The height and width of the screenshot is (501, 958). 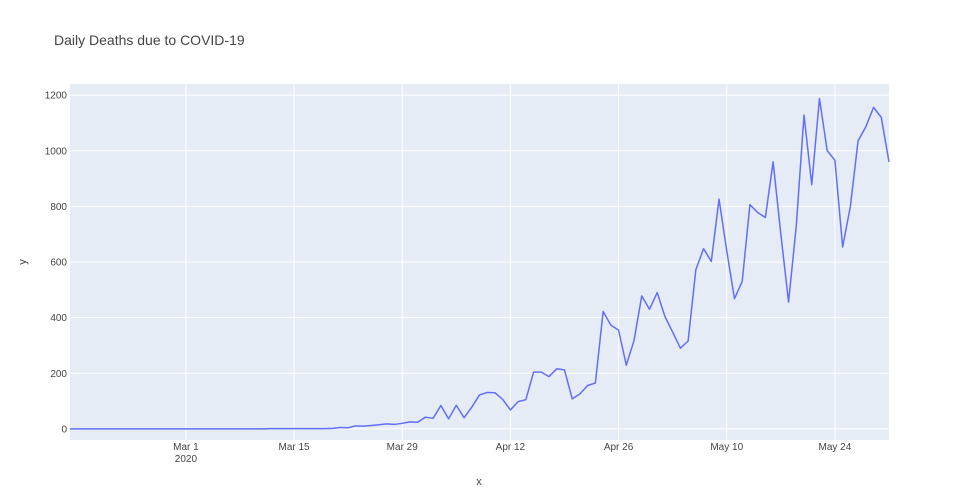 What do you see at coordinates (186, 447) in the screenshot?
I see `x-tick-label: Mar 1` at bounding box center [186, 447].